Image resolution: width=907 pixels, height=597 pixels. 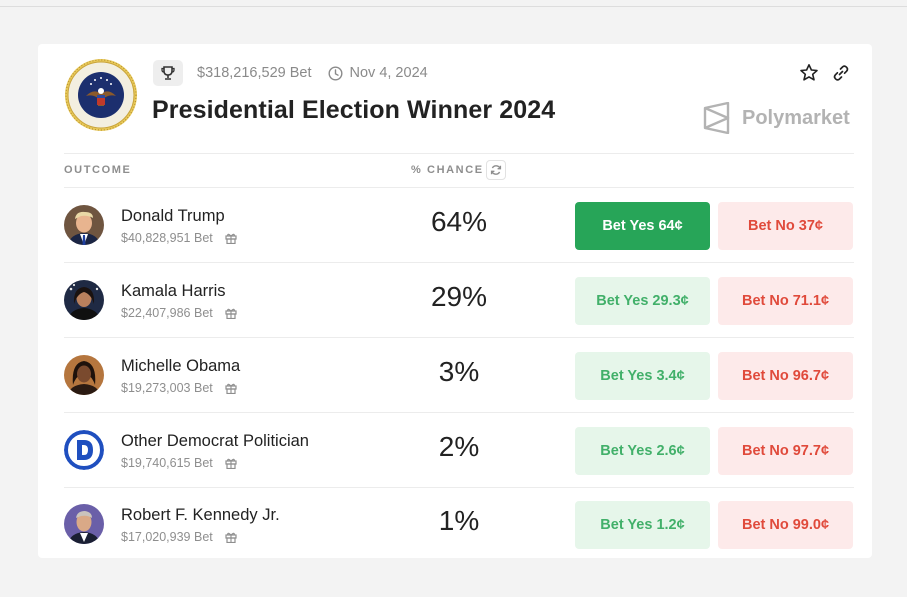 I want to click on bet-yes-button: Bet Yes 29.3¢, so click(x=642, y=301).